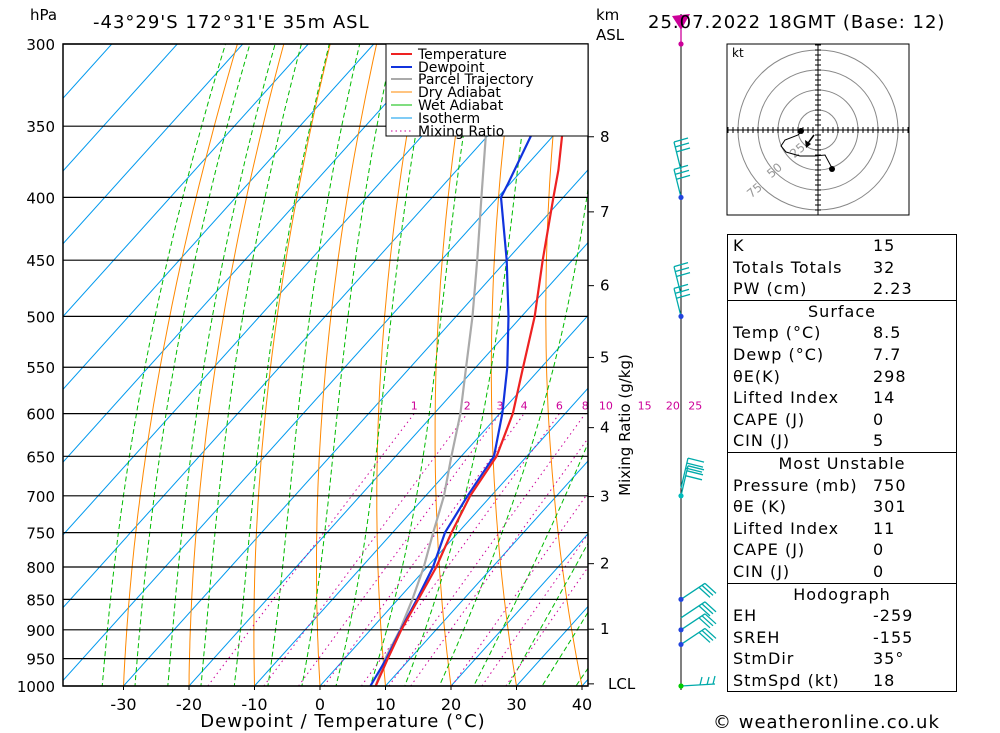 The width and height of the screenshot is (1000, 733). What do you see at coordinates (40, 198) in the screenshot?
I see `pressure-tick-label: 400` at bounding box center [40, 198].